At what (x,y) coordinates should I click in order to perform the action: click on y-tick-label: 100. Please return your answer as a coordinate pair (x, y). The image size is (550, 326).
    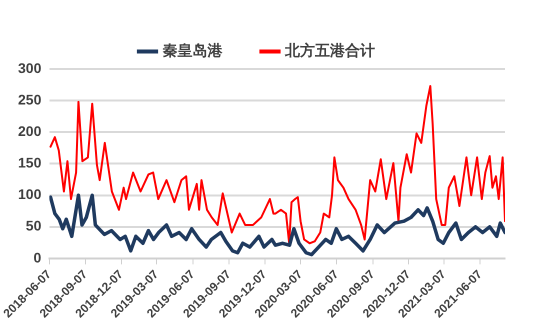
    Looking at the image, I should click on (30, 194).